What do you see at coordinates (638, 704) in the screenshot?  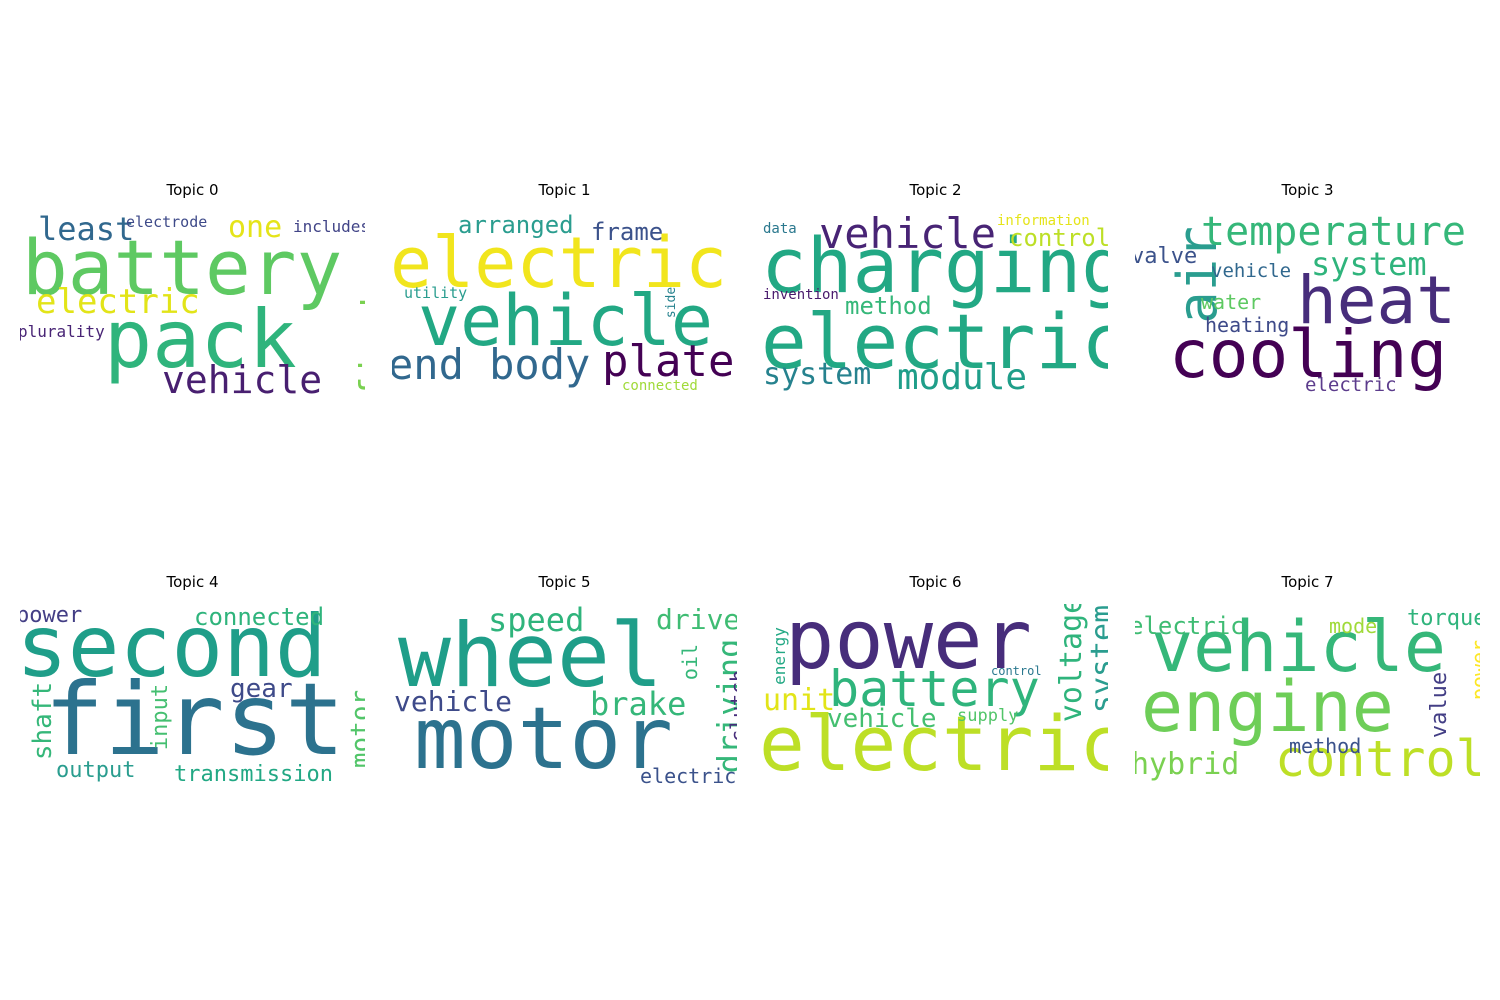 I see `cloud-word: brake` at bounding box center [638, 704].